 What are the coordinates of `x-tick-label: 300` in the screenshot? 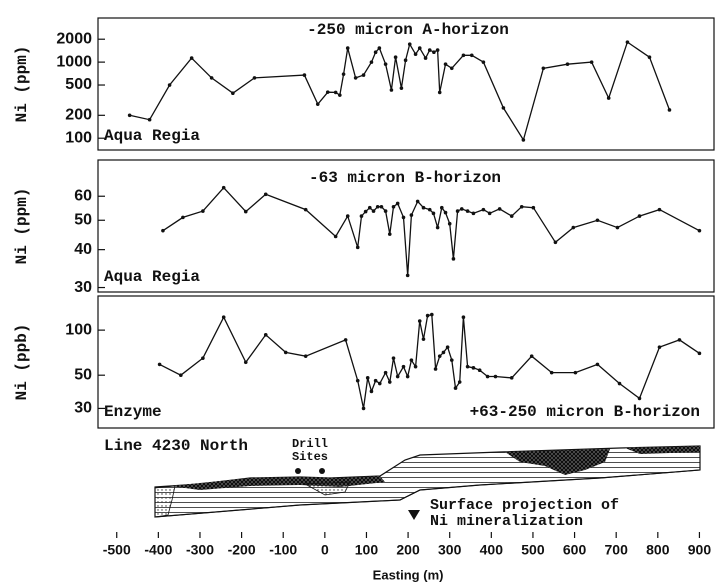 It's located at (450, 550).